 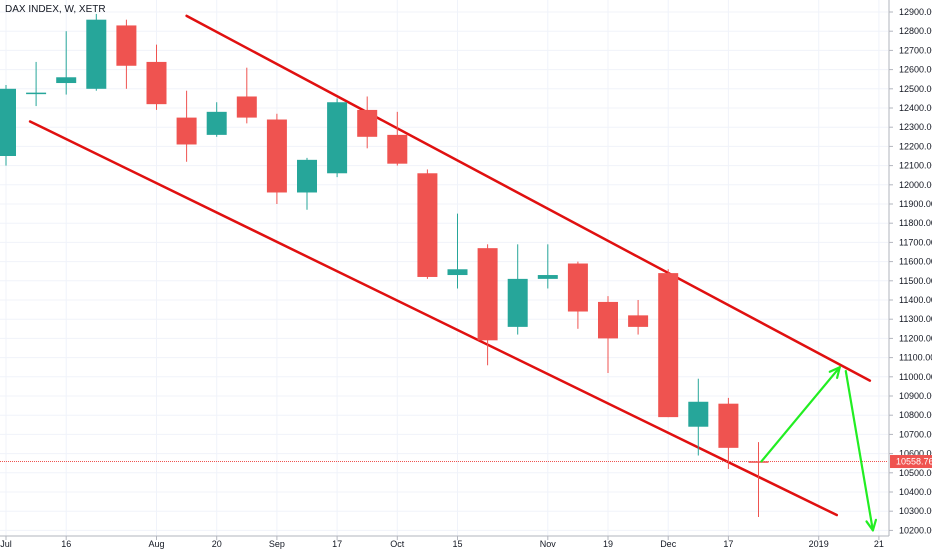 I want to click on price-tick-label: 12300.00, so click(x=915, y=127).